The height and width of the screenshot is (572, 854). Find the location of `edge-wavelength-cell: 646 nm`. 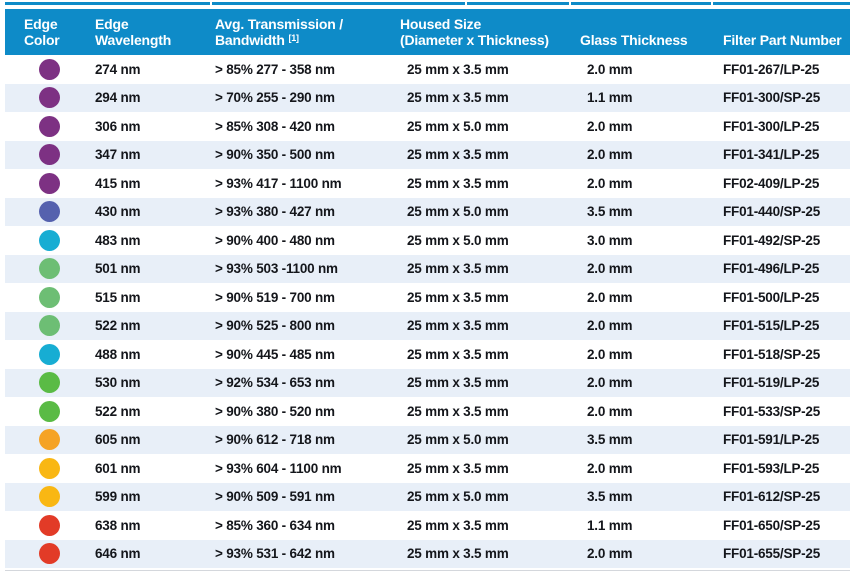

edge-wavelength-cell: 646 nm is located at coordinates (118, 554).